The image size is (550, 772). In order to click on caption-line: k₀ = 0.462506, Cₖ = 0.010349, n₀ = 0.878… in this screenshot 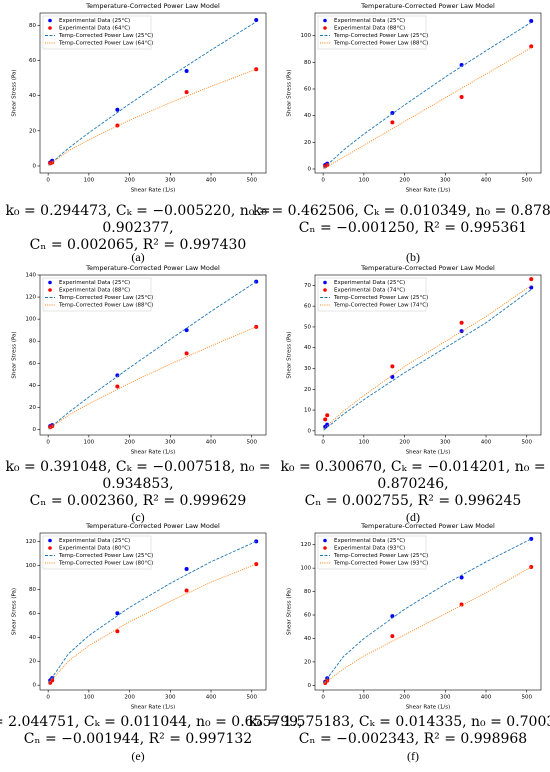, I will do `click(401, 211)`.